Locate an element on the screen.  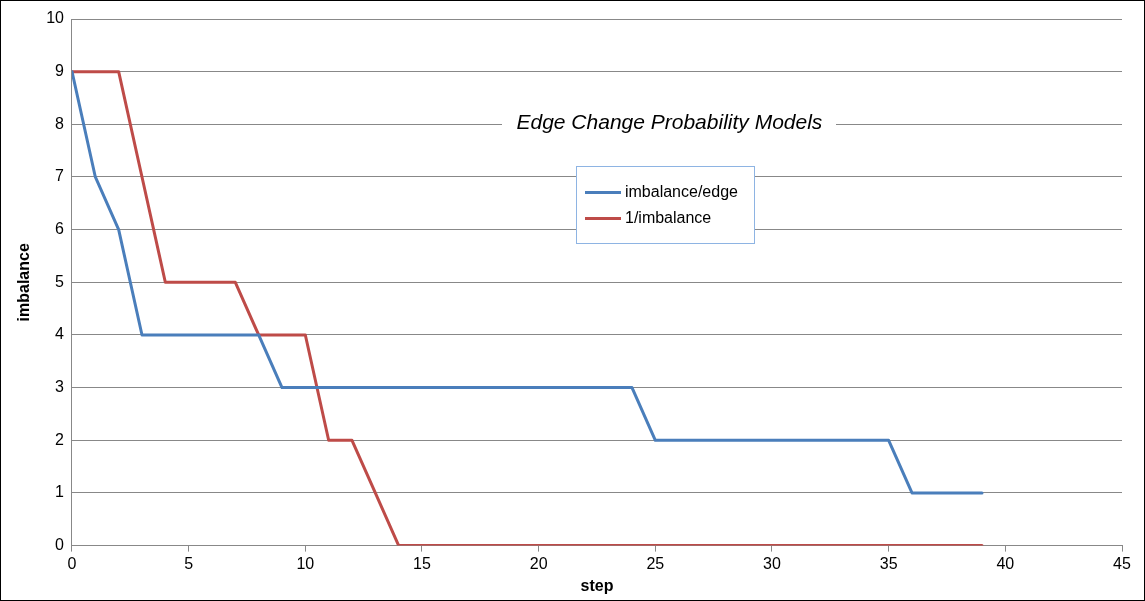
y-tick-label: 10 is located at coordinates (55, 18).